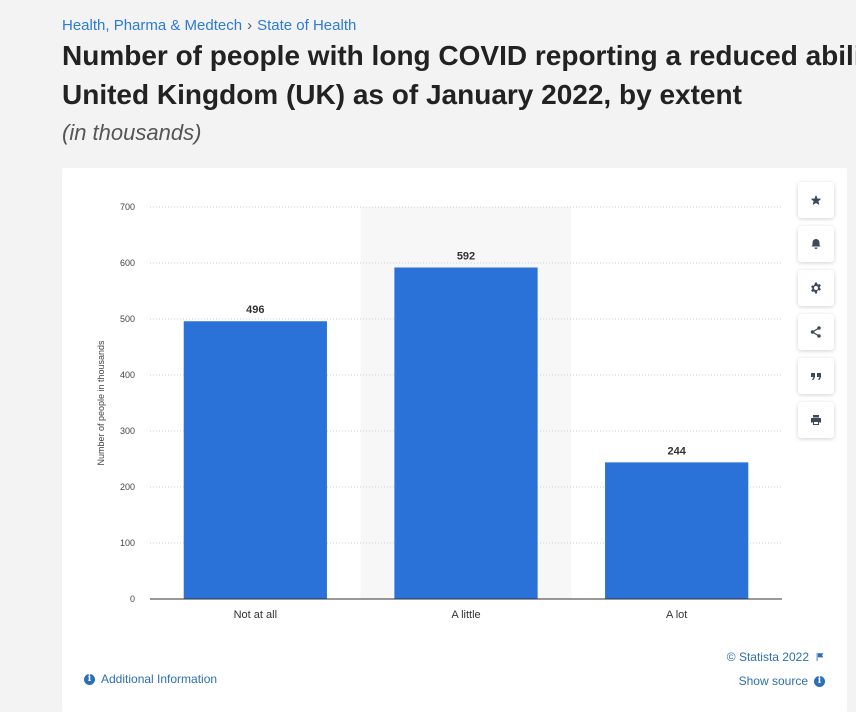 Image resolution: width=856 pixels, height=712 pixels. I want to click on notification-button, so click(816, 244).